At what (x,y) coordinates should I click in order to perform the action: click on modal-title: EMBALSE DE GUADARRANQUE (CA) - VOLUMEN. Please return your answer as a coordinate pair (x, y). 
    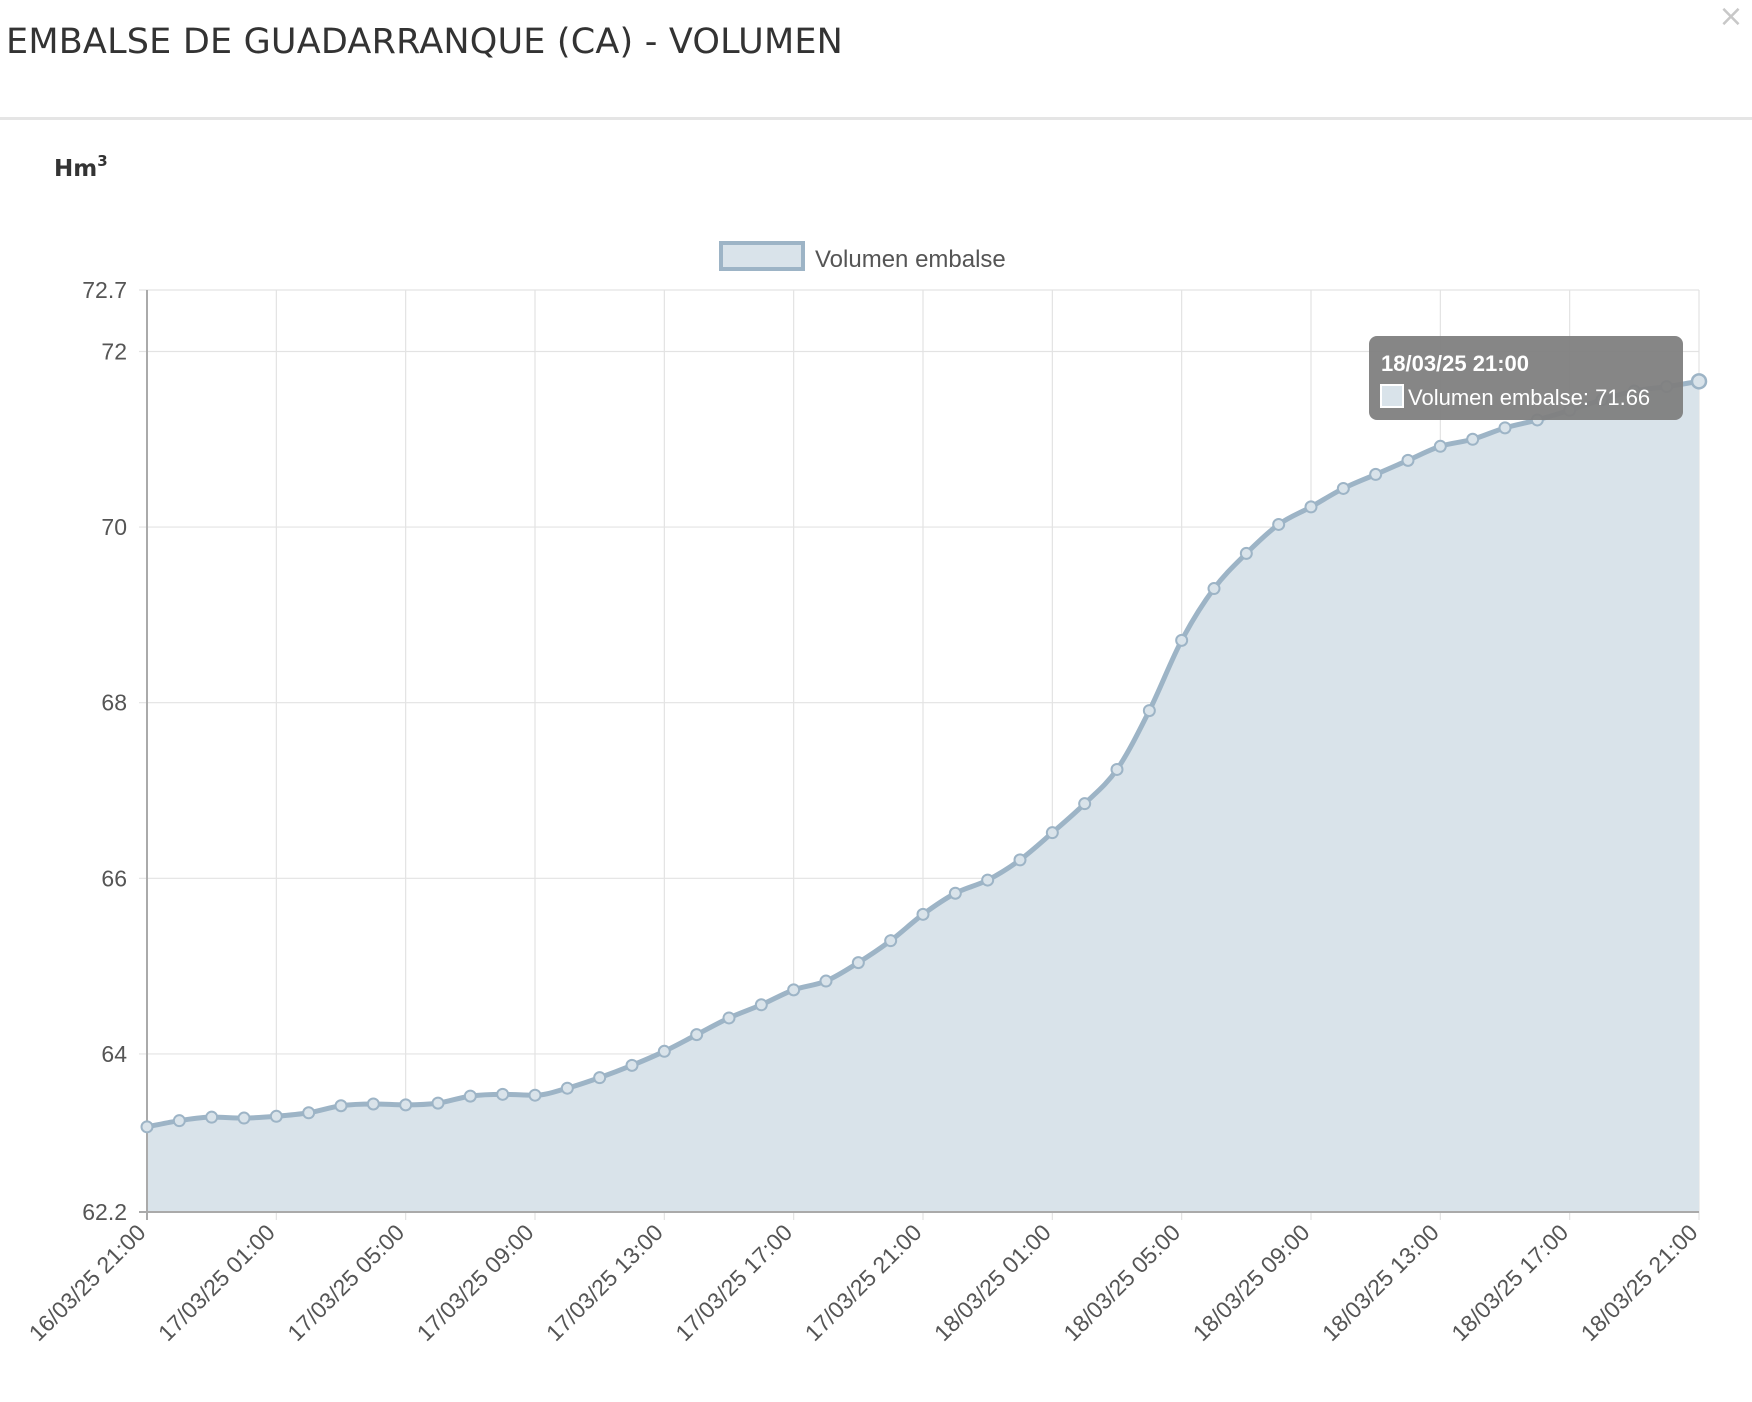
    Looking at the image, I should click on (425, 42).